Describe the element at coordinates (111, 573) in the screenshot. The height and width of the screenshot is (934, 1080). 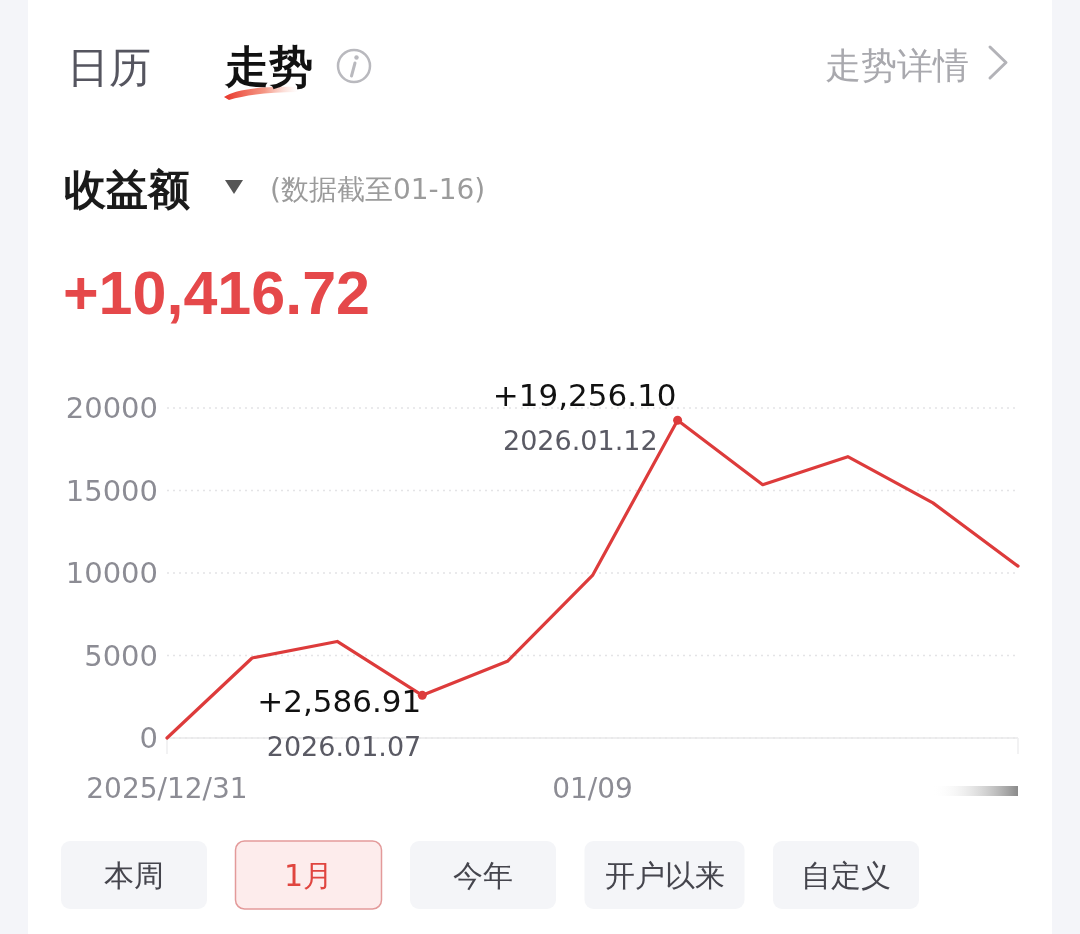
I see `y-tick-label: 10000` at that location.